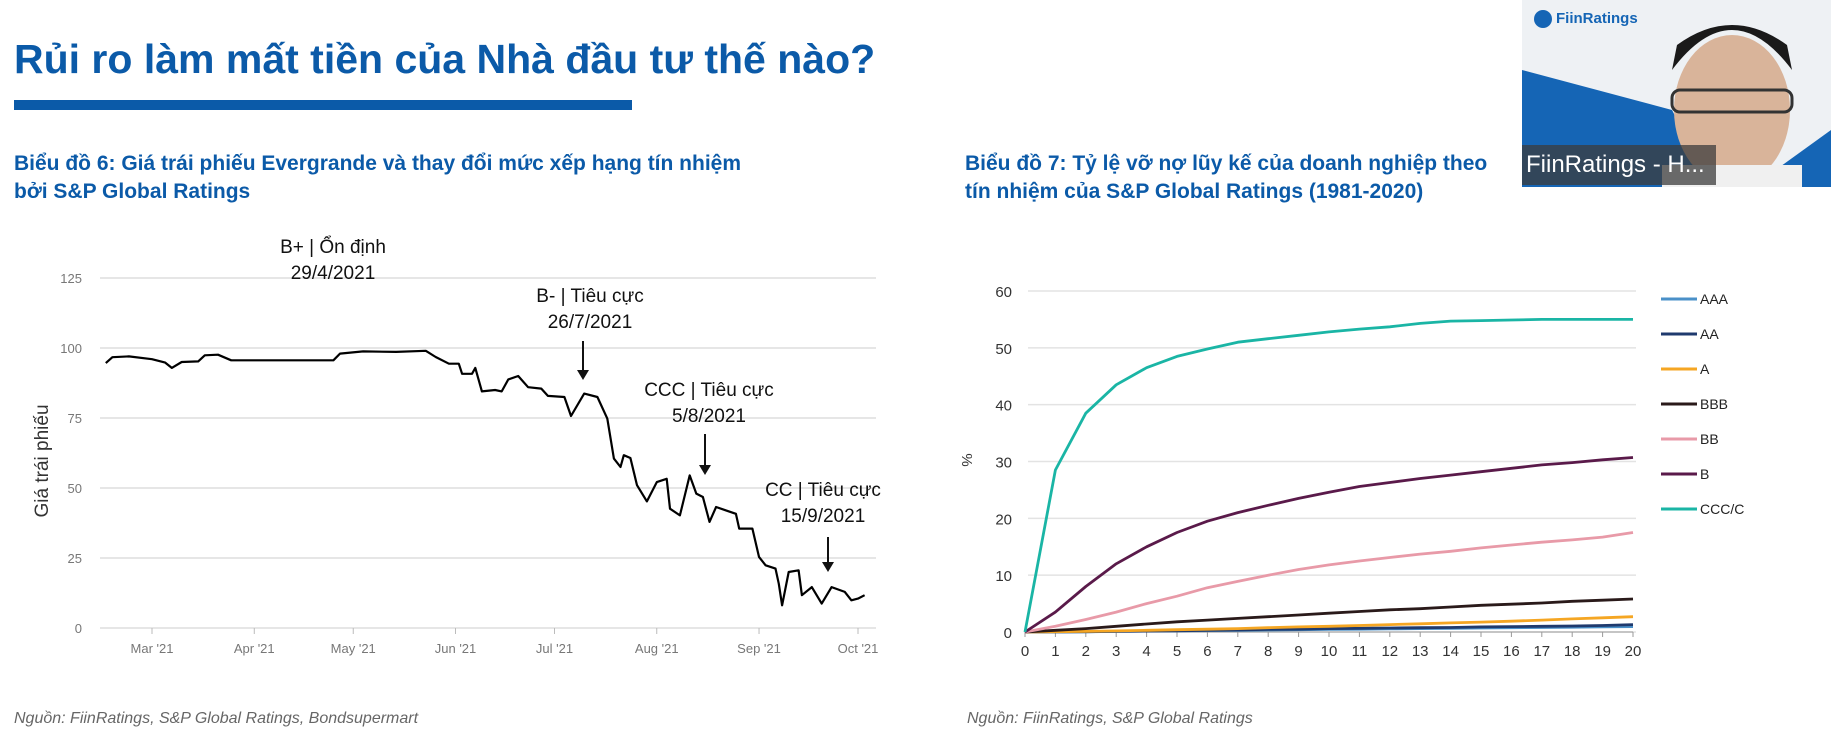  I want to click on x-tick-label: Jun '21, so click(456, 648).